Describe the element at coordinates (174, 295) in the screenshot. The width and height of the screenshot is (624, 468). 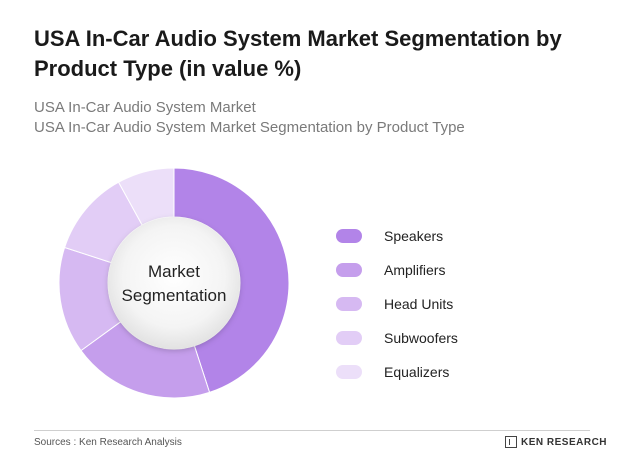
I see `center-label-line2: Segmentation` at that location.